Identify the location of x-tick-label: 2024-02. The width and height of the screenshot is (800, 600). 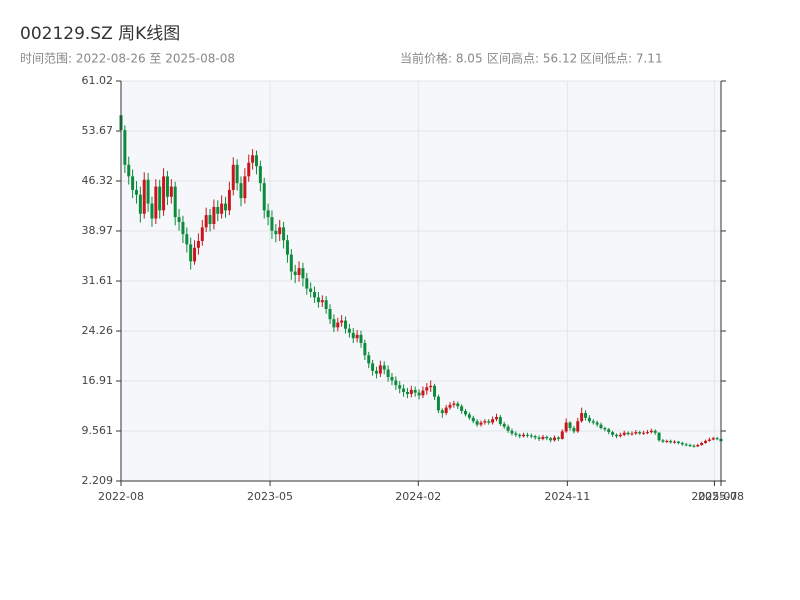
(418, 496).